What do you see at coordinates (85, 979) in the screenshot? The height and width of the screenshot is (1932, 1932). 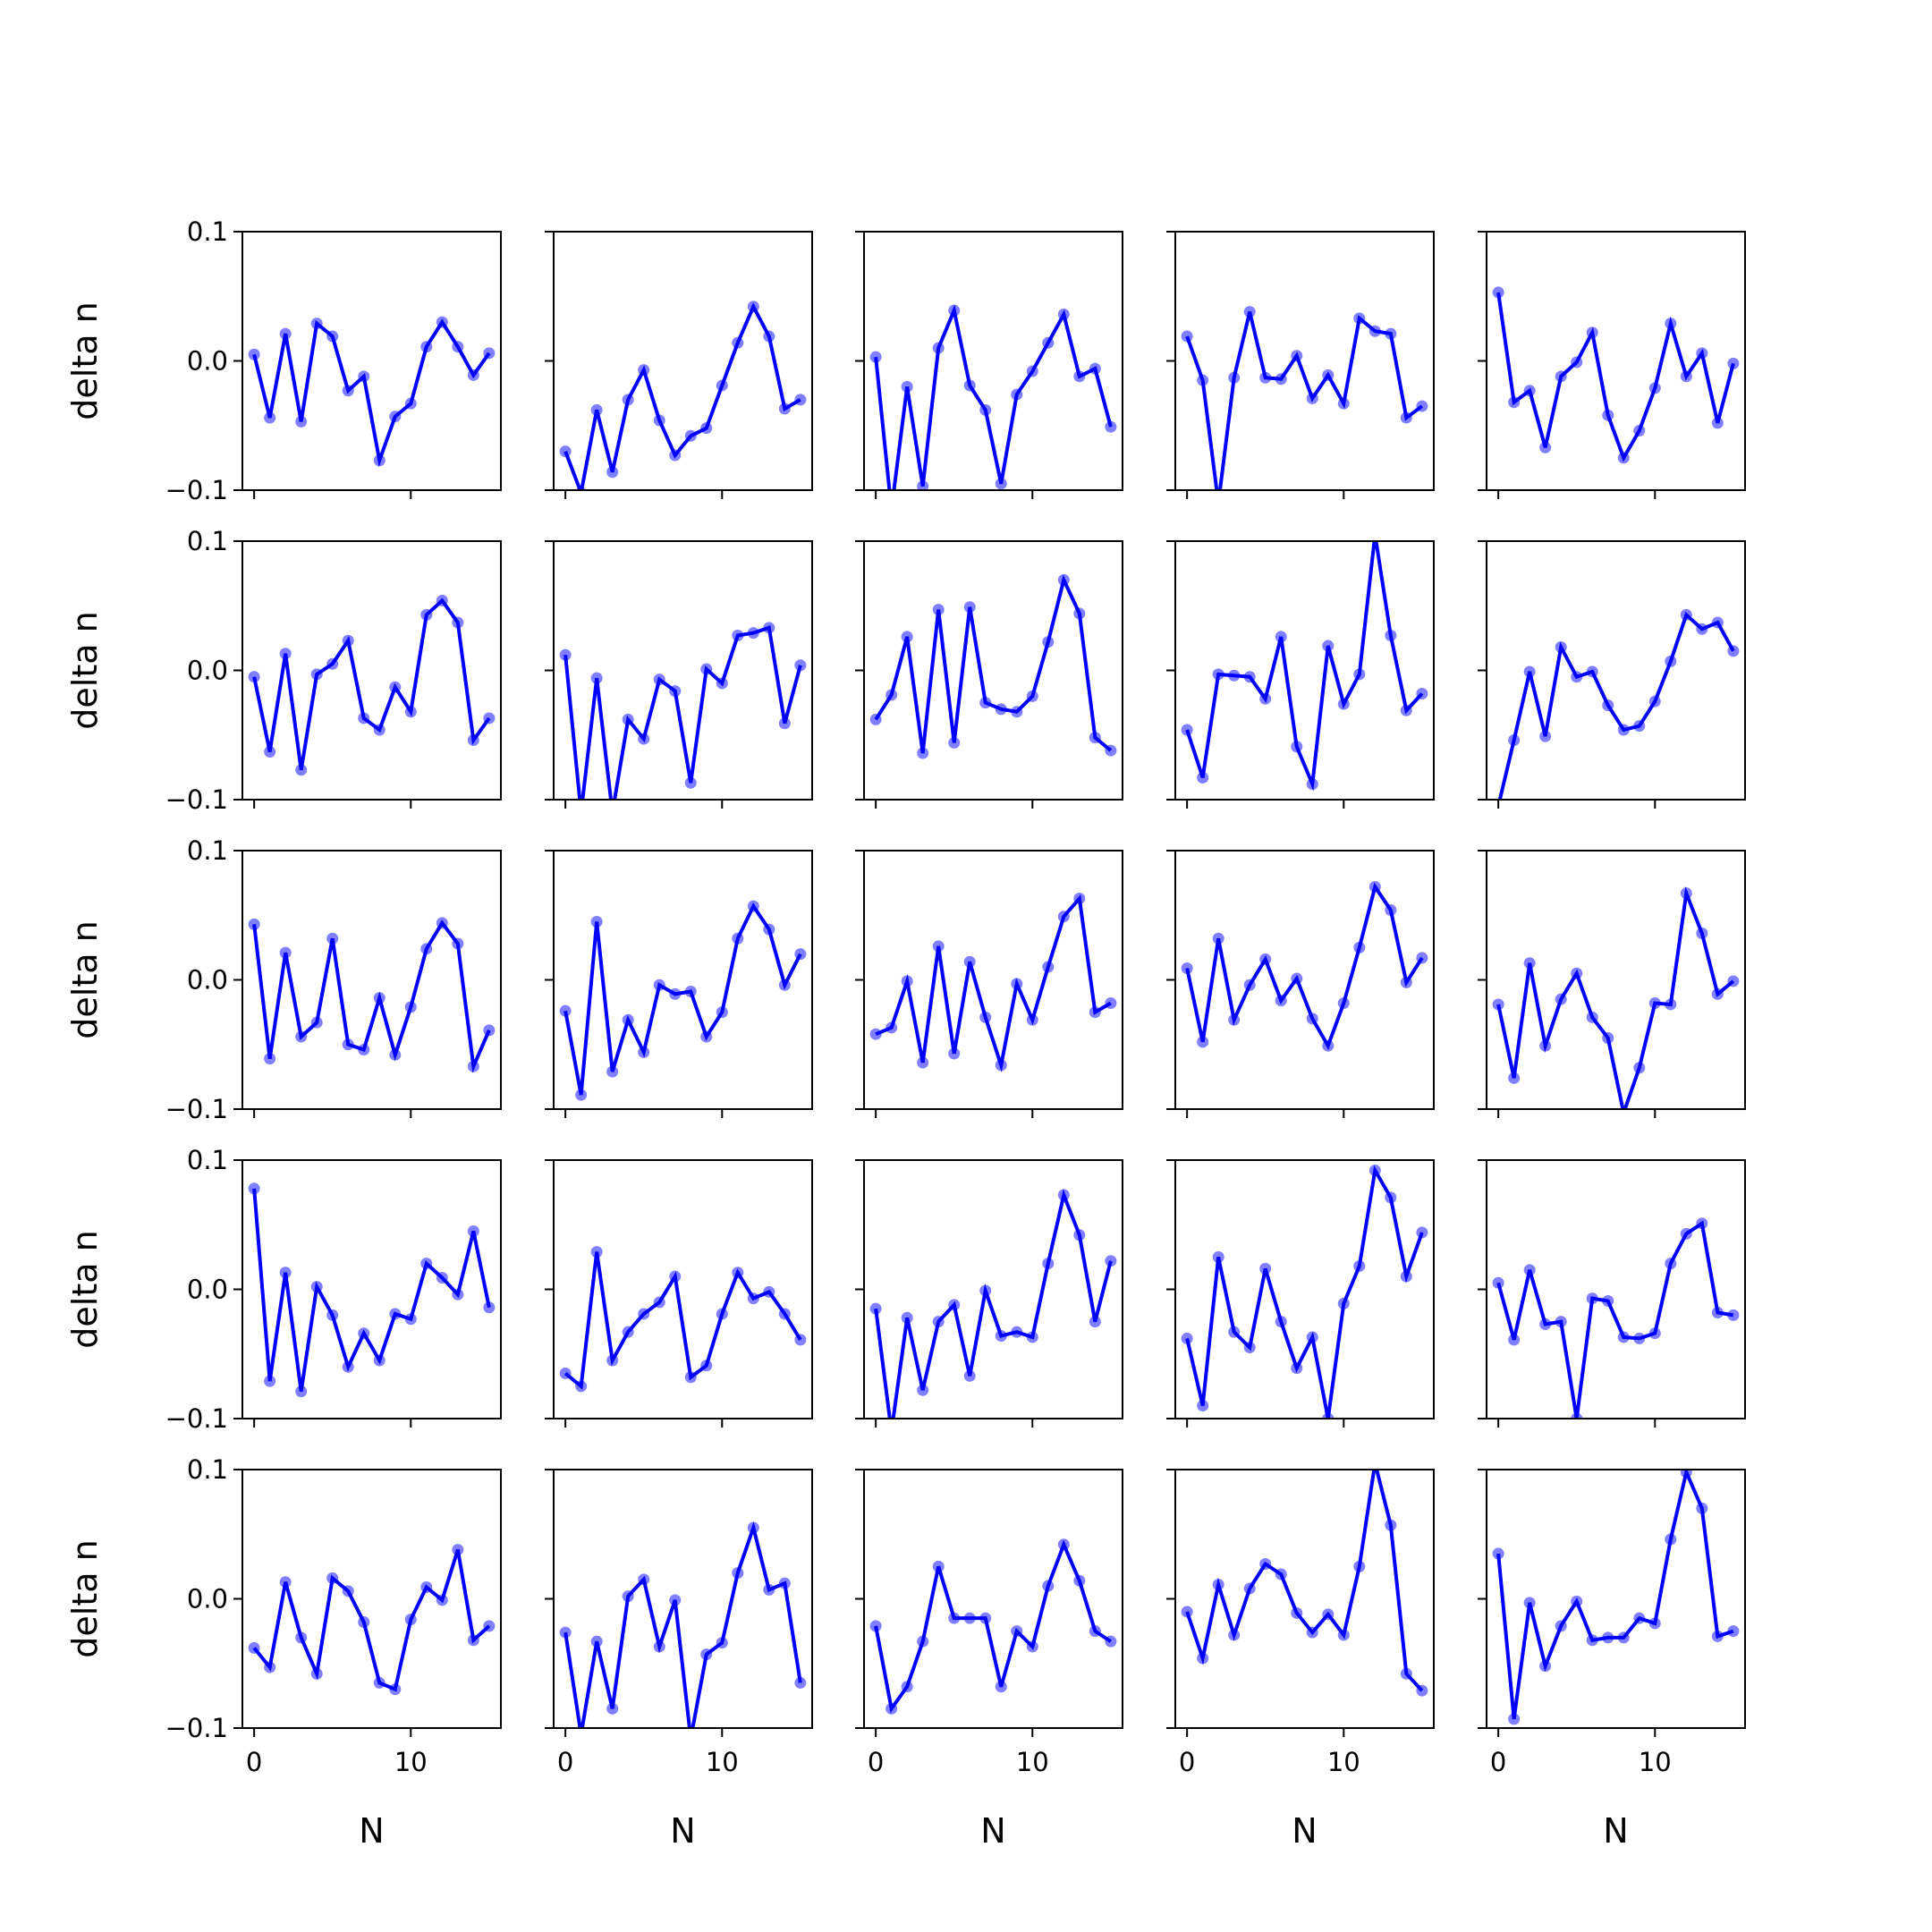 I see `y-axis-label: delta n` at bounding box center [85, 979].